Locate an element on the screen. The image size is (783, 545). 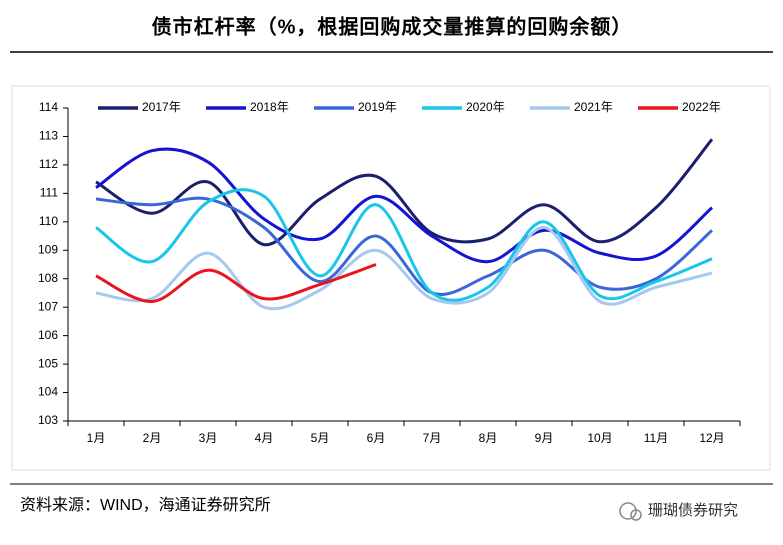
legend-label: 2020年 is located at coordinates (485, 107).